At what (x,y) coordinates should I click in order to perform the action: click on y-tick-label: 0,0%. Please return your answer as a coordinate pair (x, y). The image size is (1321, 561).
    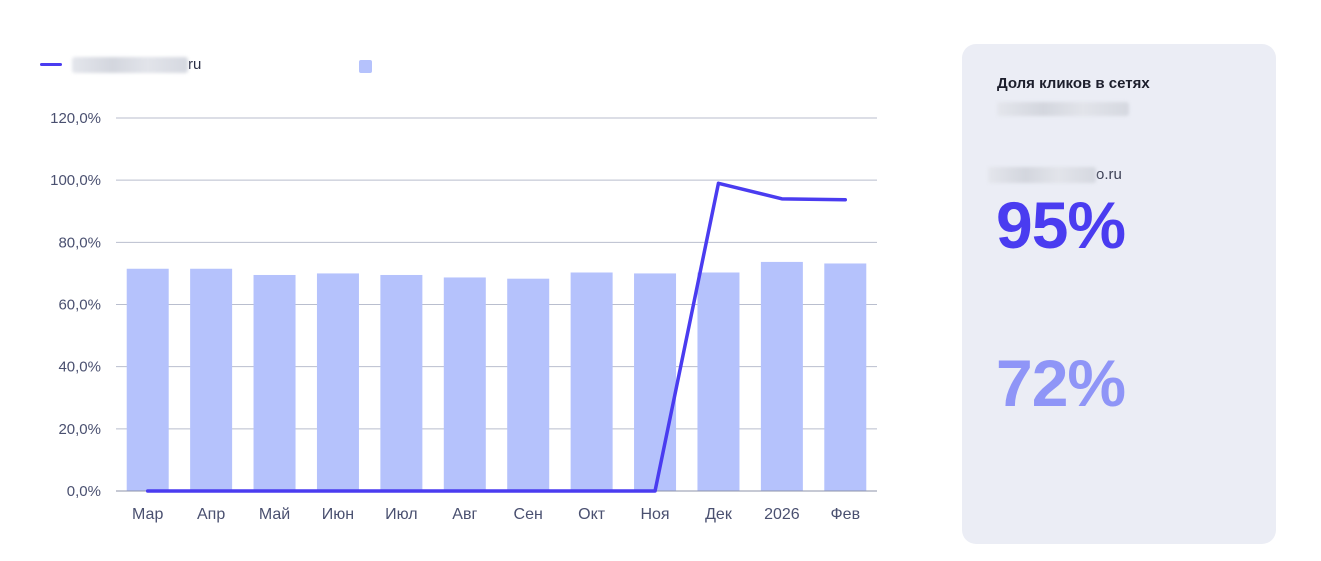
    Looking at the image, I should click on (84, 491).